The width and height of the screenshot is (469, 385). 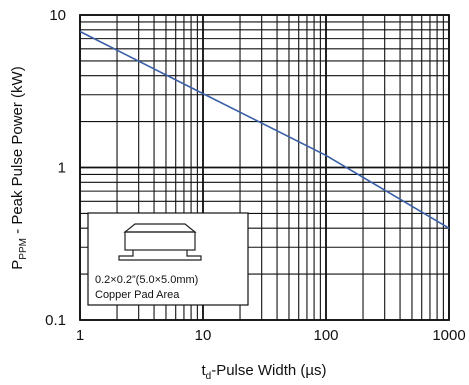 I want to click on x-axis-title-subscript: d, so click(x=209, y=376).